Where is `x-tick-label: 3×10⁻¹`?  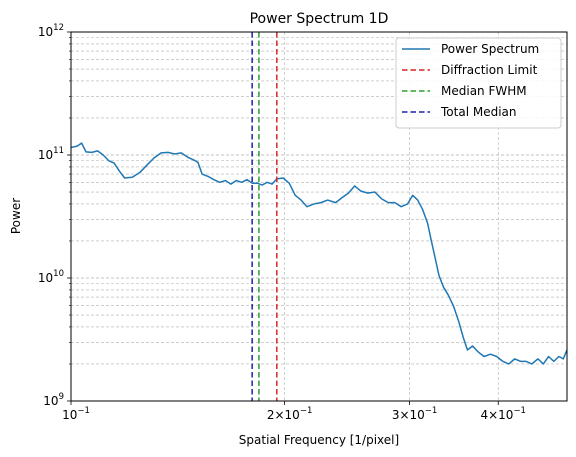
x-tick-label: 3×10⁻¹ is located at coordinates (415, 414).